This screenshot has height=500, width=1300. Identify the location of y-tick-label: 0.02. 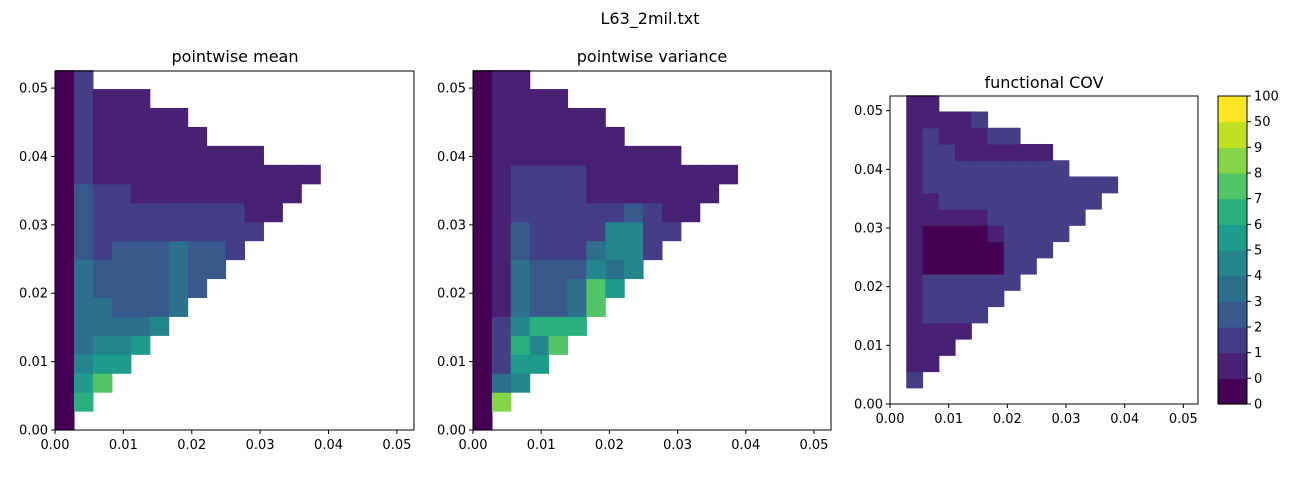
(33, 294).